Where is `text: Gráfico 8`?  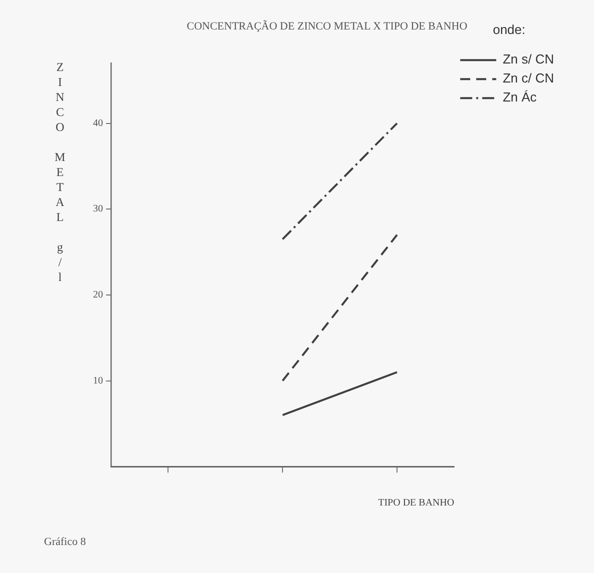
text: Gráfico 8 is located at coordinates (65, 542).